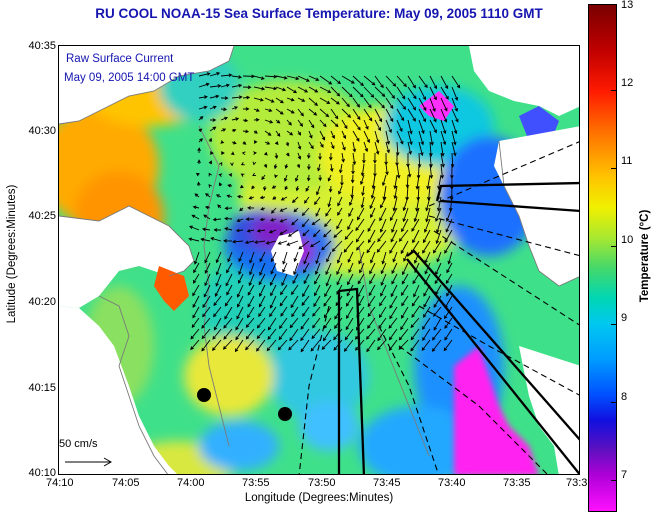 This screenshot has height=515, width=651. Describe the element at coordinates (42, 216) in the screenshot. I see `y-tick-label: 40:25` at that location.